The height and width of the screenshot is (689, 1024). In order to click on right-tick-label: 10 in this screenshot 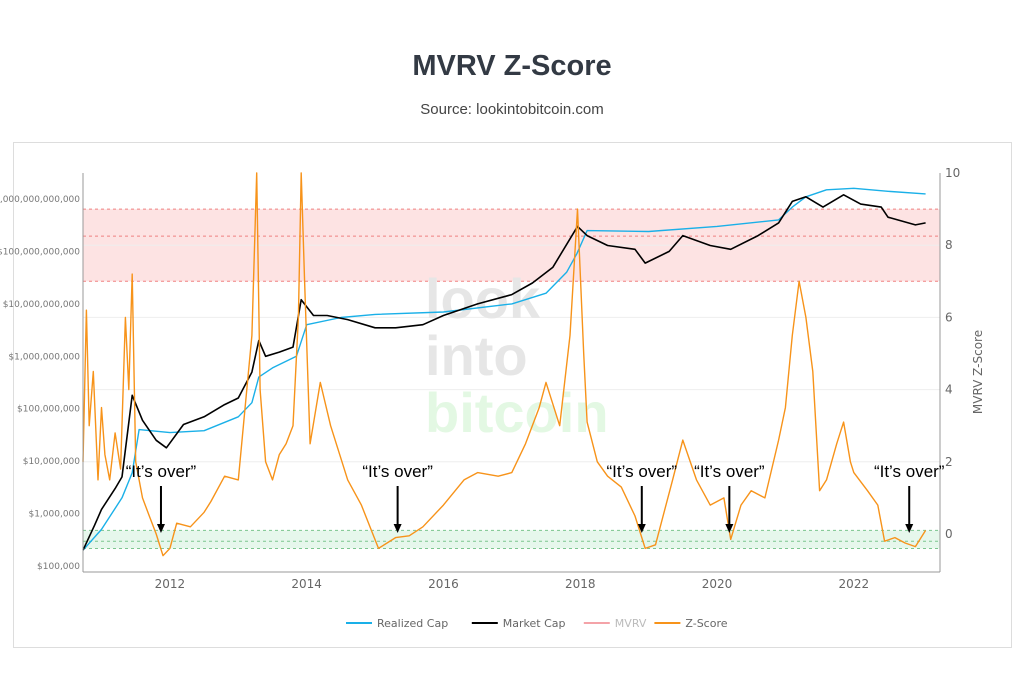, I will do `click(952, 173)`.